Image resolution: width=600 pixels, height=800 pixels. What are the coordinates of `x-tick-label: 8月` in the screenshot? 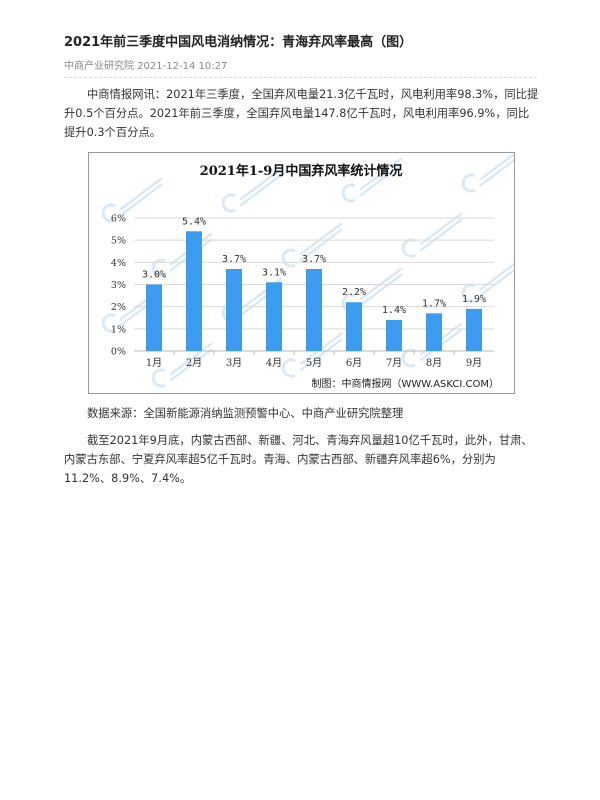 It's located at (434, 363).